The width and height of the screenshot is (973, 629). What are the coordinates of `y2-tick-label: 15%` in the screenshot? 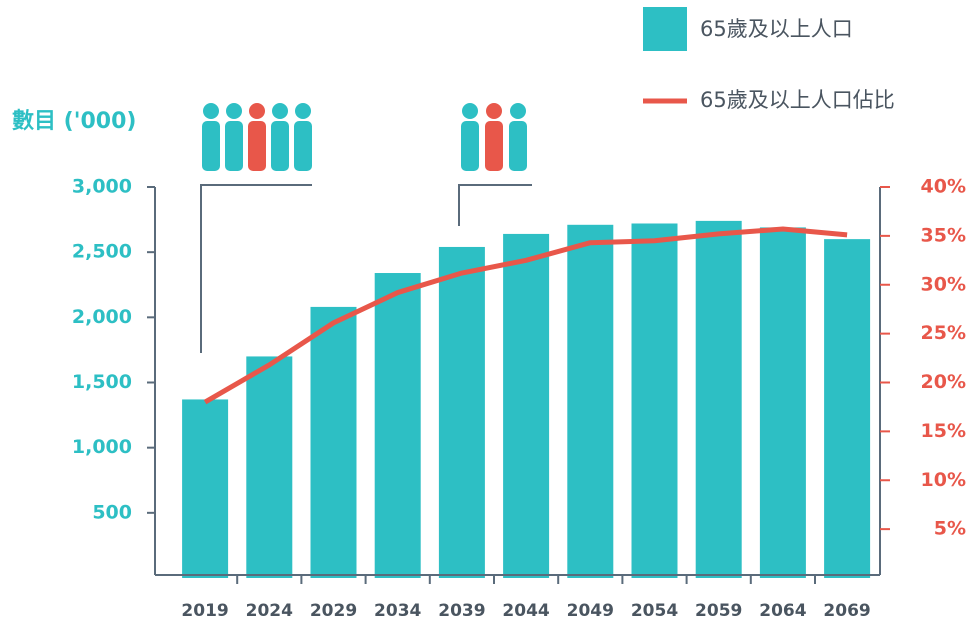 It's located at (943, 431).